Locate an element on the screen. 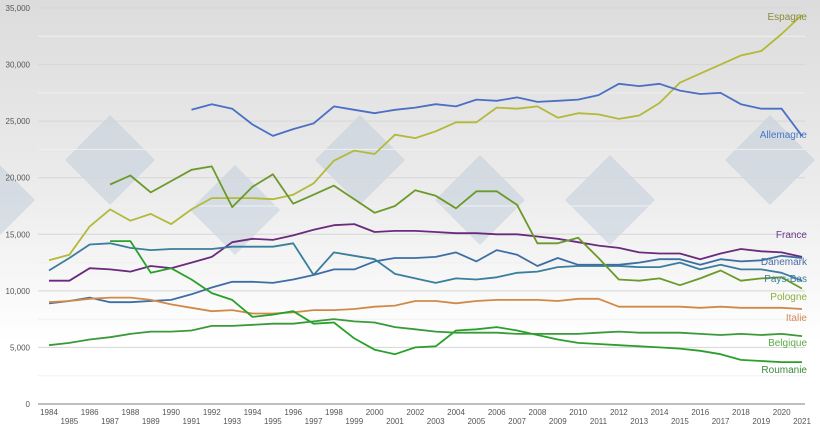 The width and height of the screenshot is (820, 427). x-tick-label: 1984 is located at coordinates (49, 412).